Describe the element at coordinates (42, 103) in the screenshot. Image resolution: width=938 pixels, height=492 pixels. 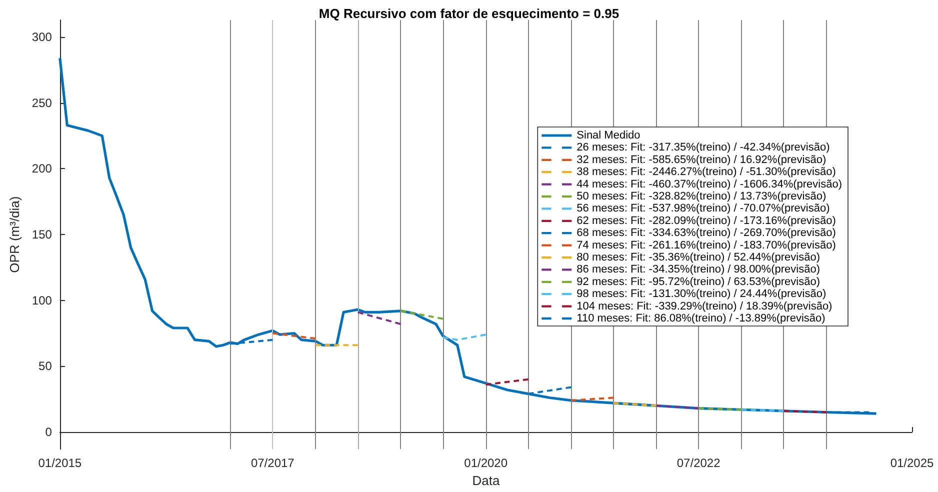
I see `y-tick-label: 250` at that location.